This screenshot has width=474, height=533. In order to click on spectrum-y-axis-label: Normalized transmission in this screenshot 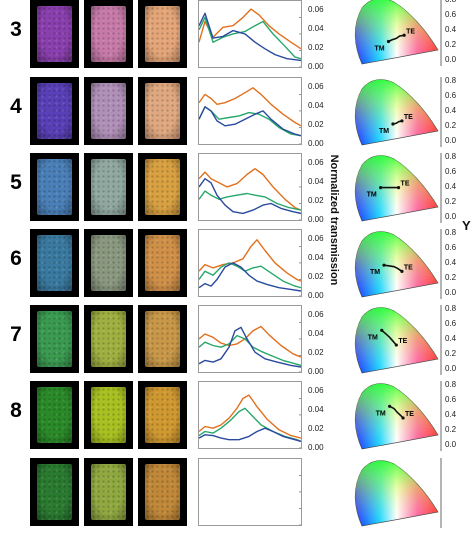, I will do `click(334, 220)`.